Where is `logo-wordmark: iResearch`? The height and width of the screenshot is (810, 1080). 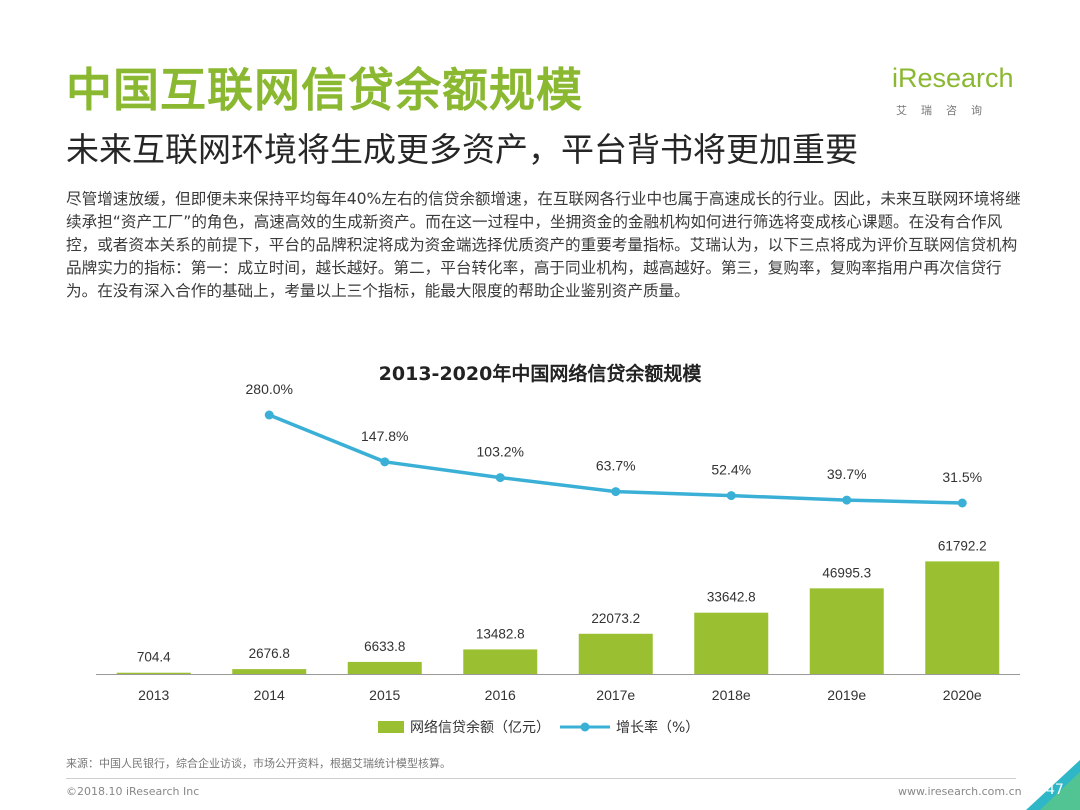 logo-wordmark: iResearch is located at coordinates (953, 78).